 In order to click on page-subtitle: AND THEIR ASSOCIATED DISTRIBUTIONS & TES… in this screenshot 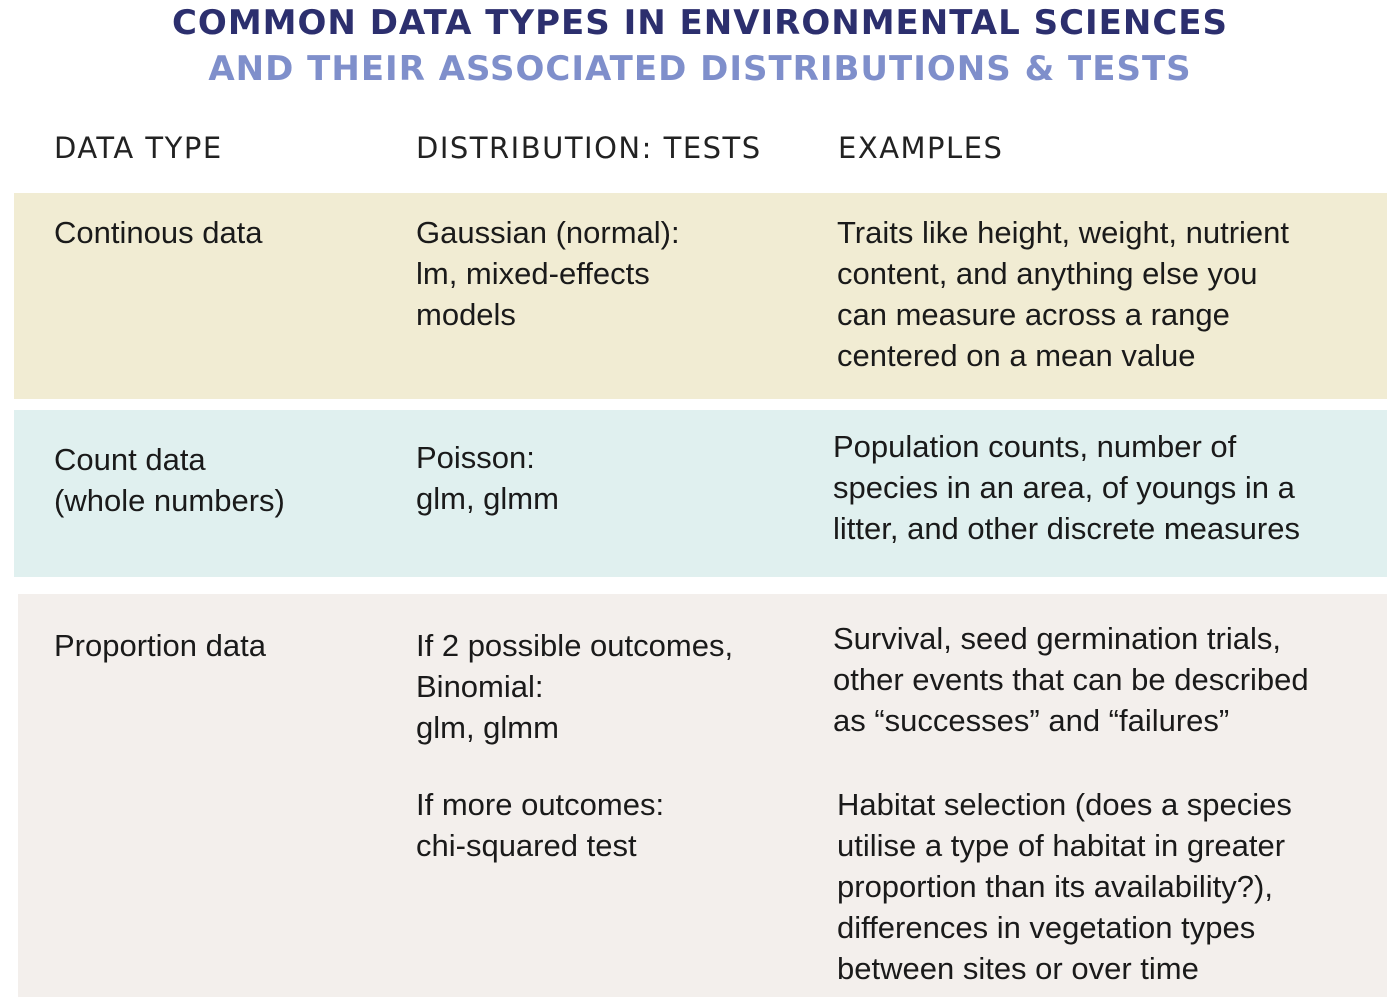, I will do `click(700, 69)`.